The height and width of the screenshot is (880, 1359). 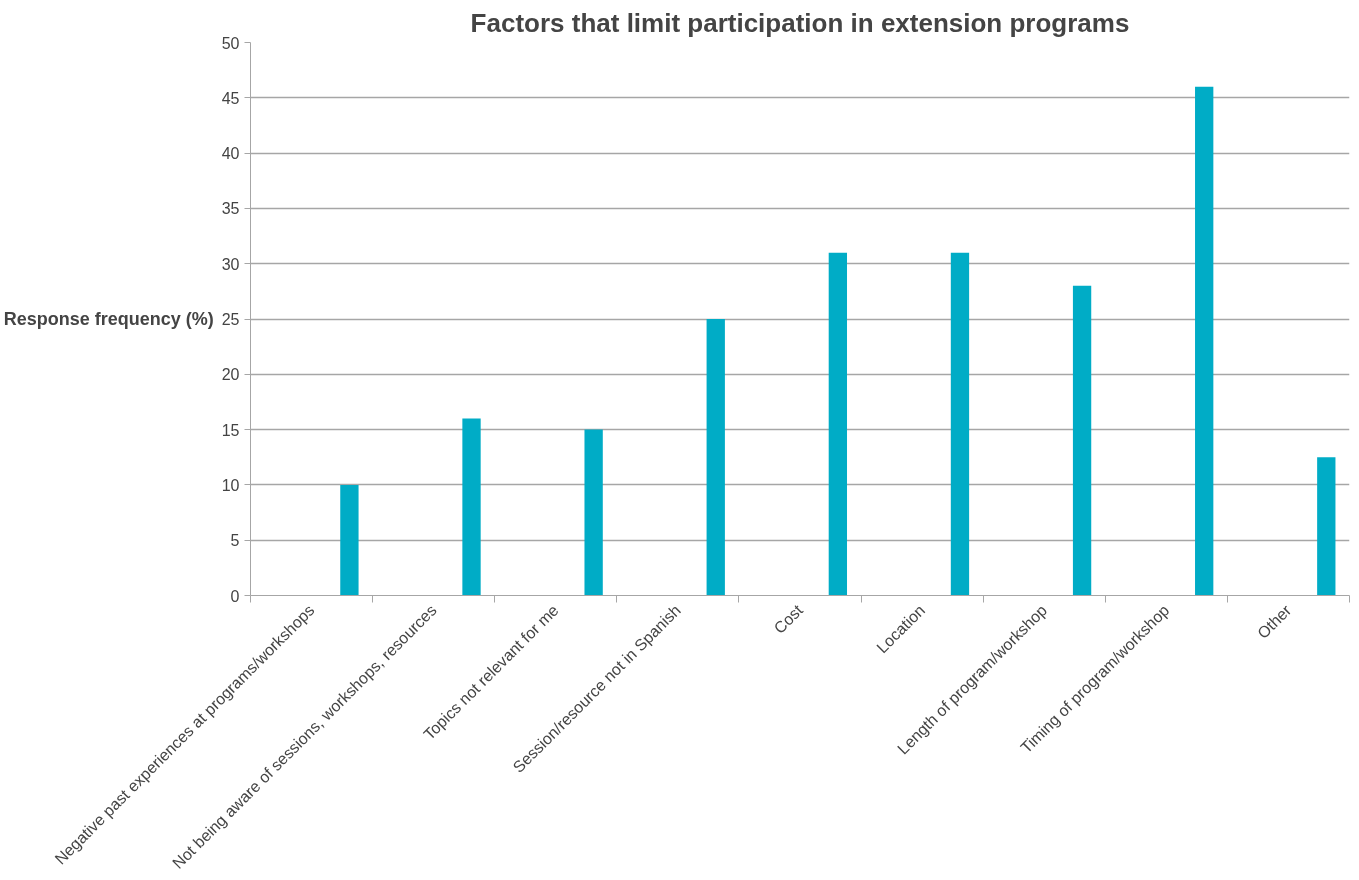 I want to click on y-axis-title: Response frequency (%), so click(x=108, y=319).